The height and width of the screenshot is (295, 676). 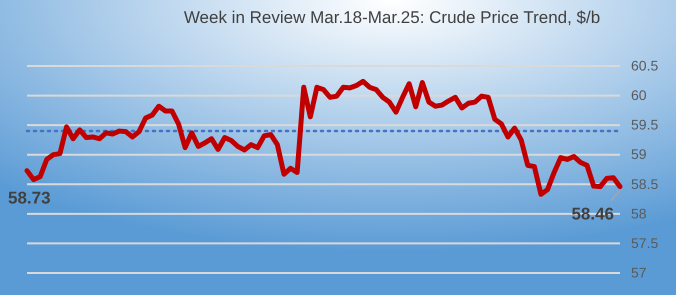 What do you see at coordinates (29, 198) in the screenshot?
I see `data-label: 58.73` at bounding box center [29, 198].